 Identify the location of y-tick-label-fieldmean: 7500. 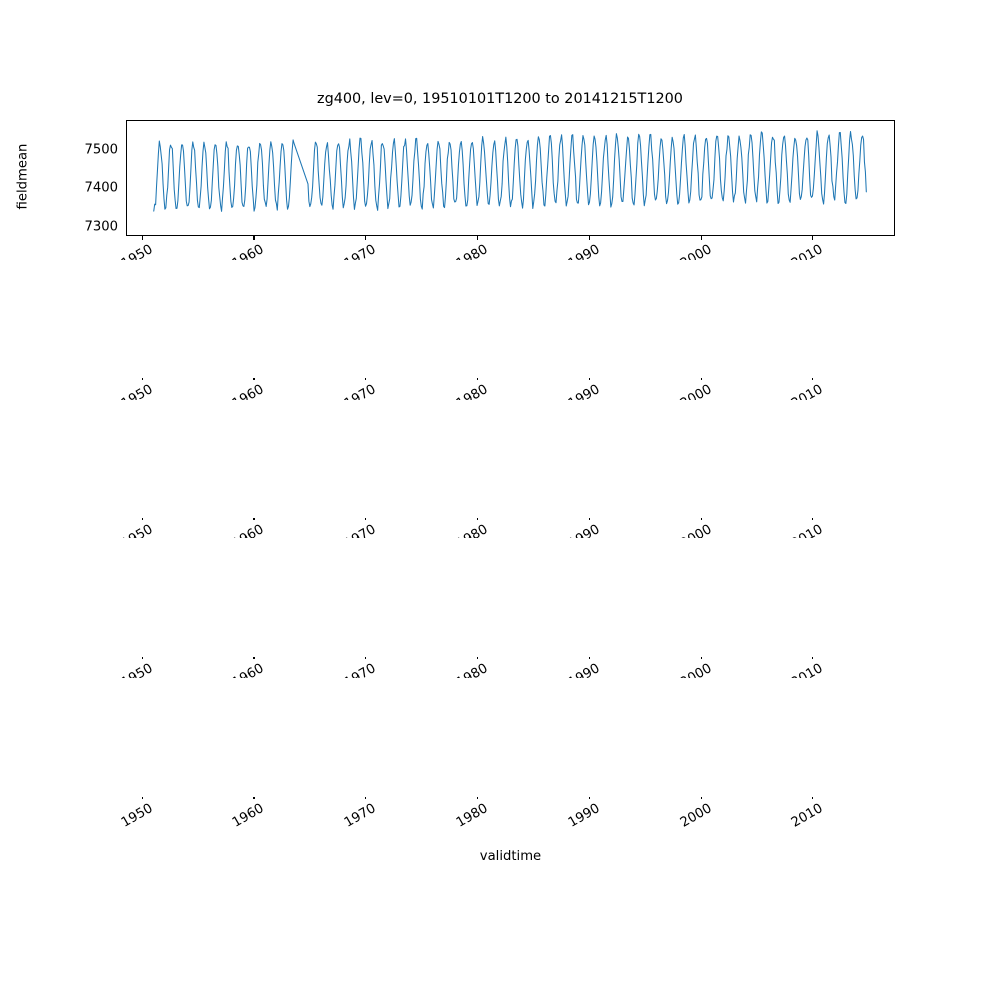
(101, 150).